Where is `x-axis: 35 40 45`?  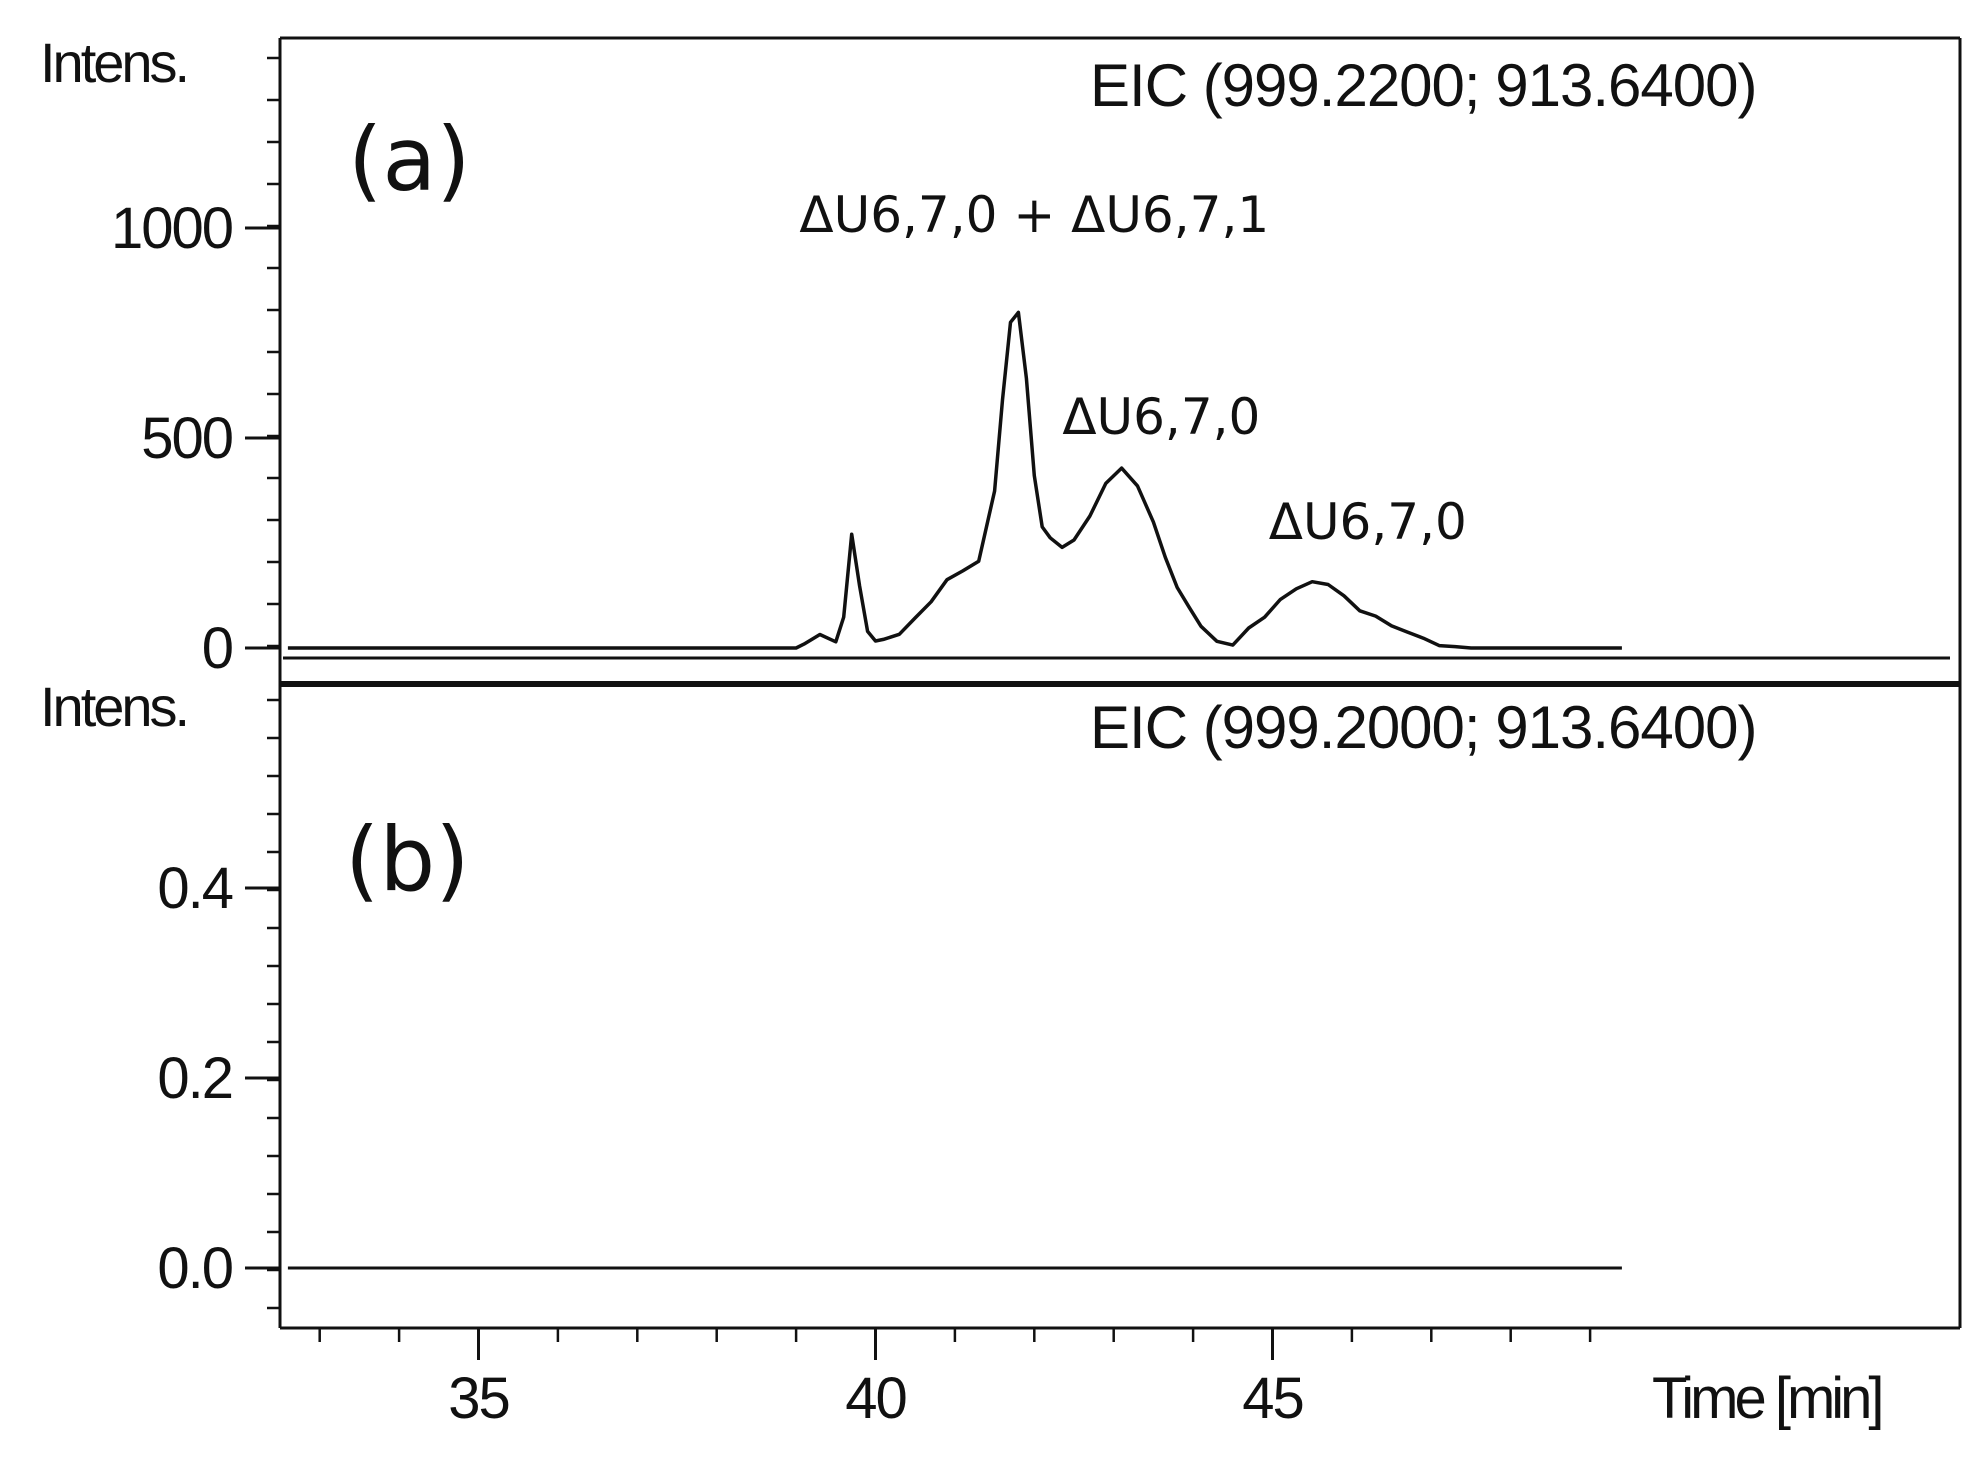
x-axis: 35 40 45 is located at coordinates (955, 1379).